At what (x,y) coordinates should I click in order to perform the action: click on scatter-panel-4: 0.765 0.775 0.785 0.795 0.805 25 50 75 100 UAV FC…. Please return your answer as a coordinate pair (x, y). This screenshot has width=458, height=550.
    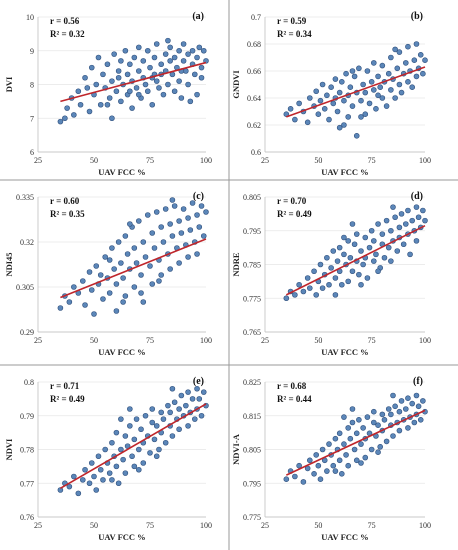
    Looking at the image, I should click on (331, 274).